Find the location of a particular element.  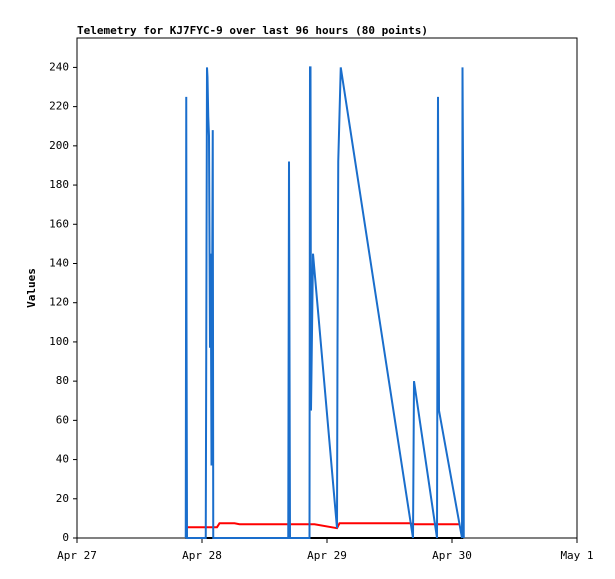

y-tick-label: 160 is located at coordinates (59, 223).